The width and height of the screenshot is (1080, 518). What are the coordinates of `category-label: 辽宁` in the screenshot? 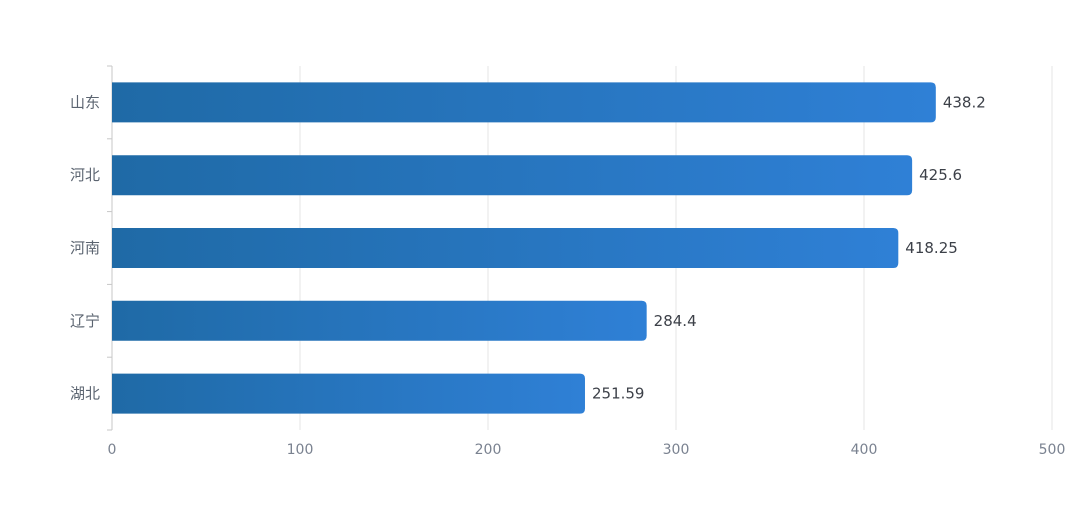 It's located at (85, 321).